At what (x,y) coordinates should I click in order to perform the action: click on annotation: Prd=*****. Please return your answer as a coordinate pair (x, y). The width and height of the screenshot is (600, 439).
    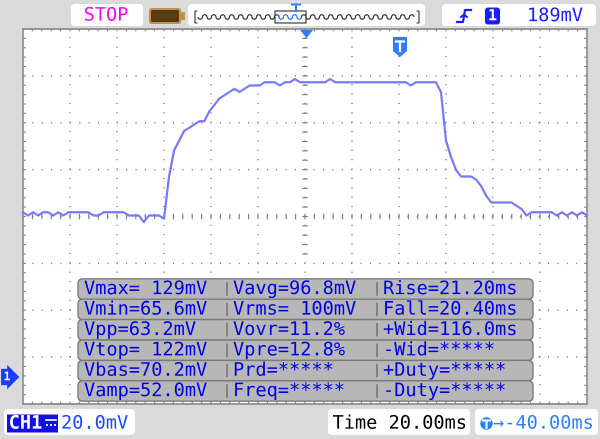
    Looking at the image, I should click on (283, 369).